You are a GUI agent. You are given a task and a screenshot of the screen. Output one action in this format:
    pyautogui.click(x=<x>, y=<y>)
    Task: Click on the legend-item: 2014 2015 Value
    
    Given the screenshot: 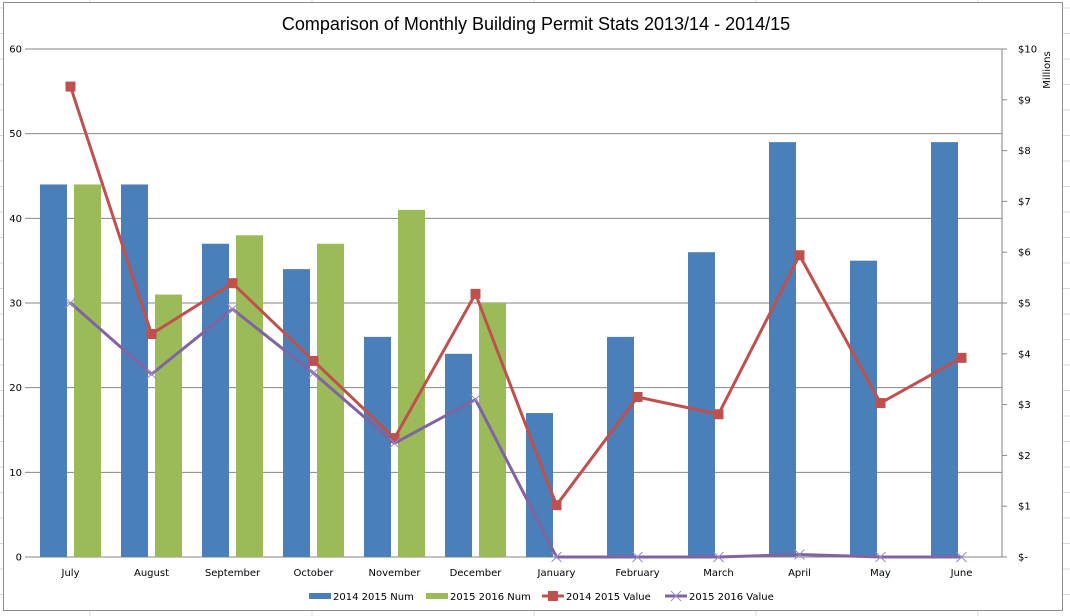 What is the action you would take?
    pyautogui.click(x=596, y=597)
    